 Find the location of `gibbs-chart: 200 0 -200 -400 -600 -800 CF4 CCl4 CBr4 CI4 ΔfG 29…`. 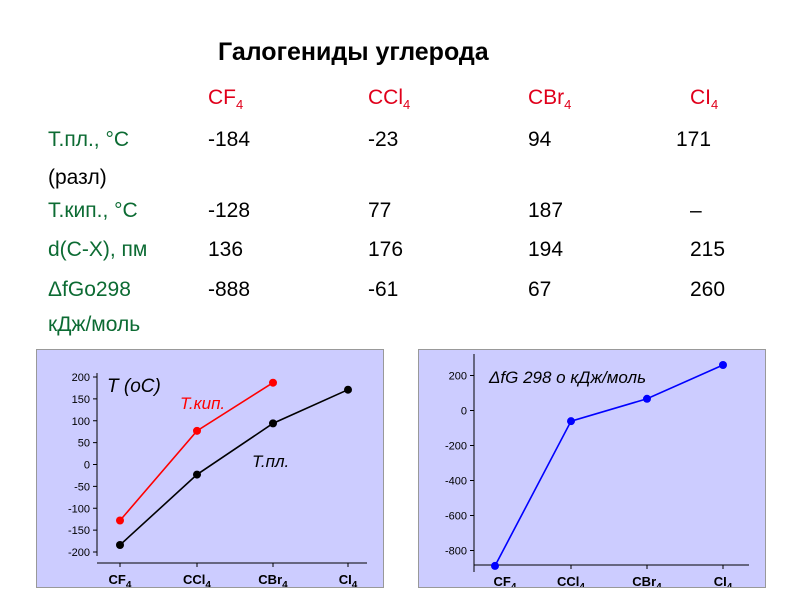

gibbs-chart: 200 0 -200 -400 -600 -800 CF4 CCl4 CBr4 CI4 ΔfG 29… is located at coordinates (597, 470).